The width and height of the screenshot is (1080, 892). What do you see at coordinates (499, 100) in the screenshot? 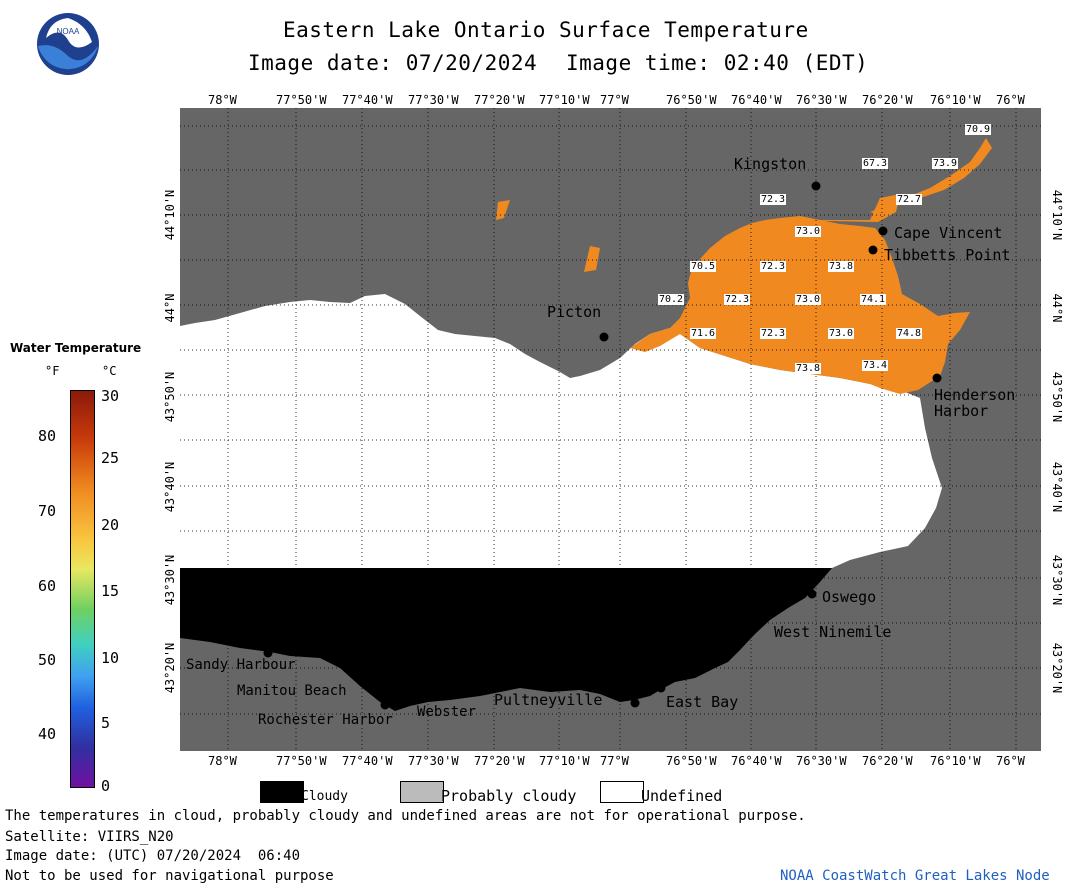
I see `top-lon-label: 77°20'W` at bounding box center [499, 100].